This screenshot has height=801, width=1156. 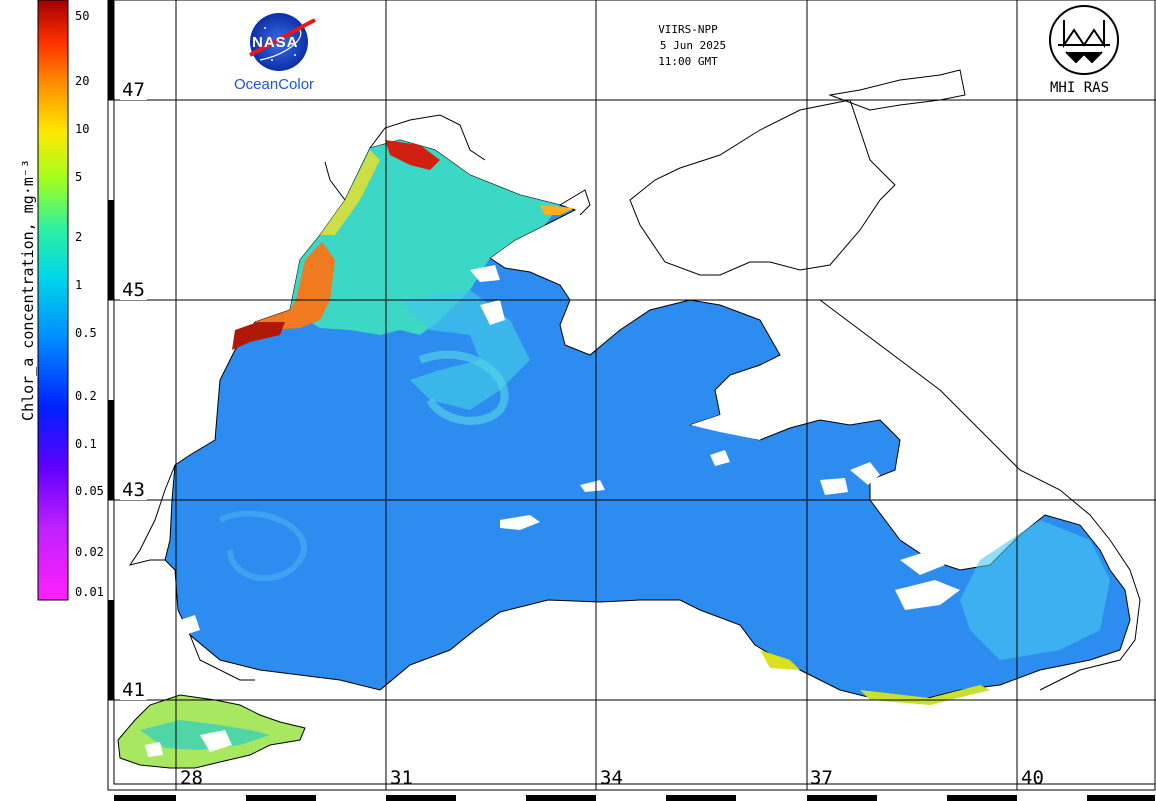 I want to click on date-label: 5 Jun 2025, so click(x=693, y=45).